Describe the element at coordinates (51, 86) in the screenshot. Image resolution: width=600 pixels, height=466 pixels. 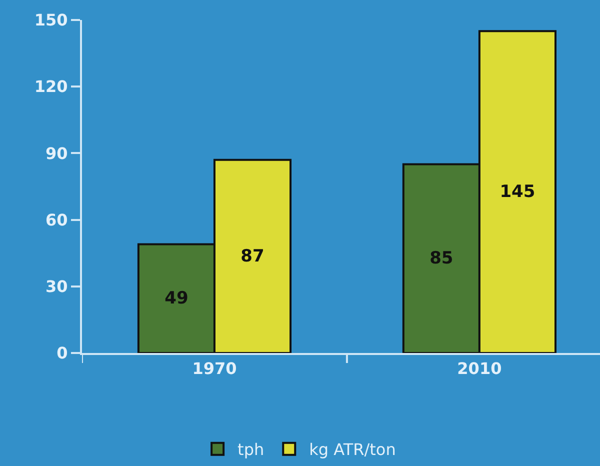
I see `y-tick-label: 120` at that location.